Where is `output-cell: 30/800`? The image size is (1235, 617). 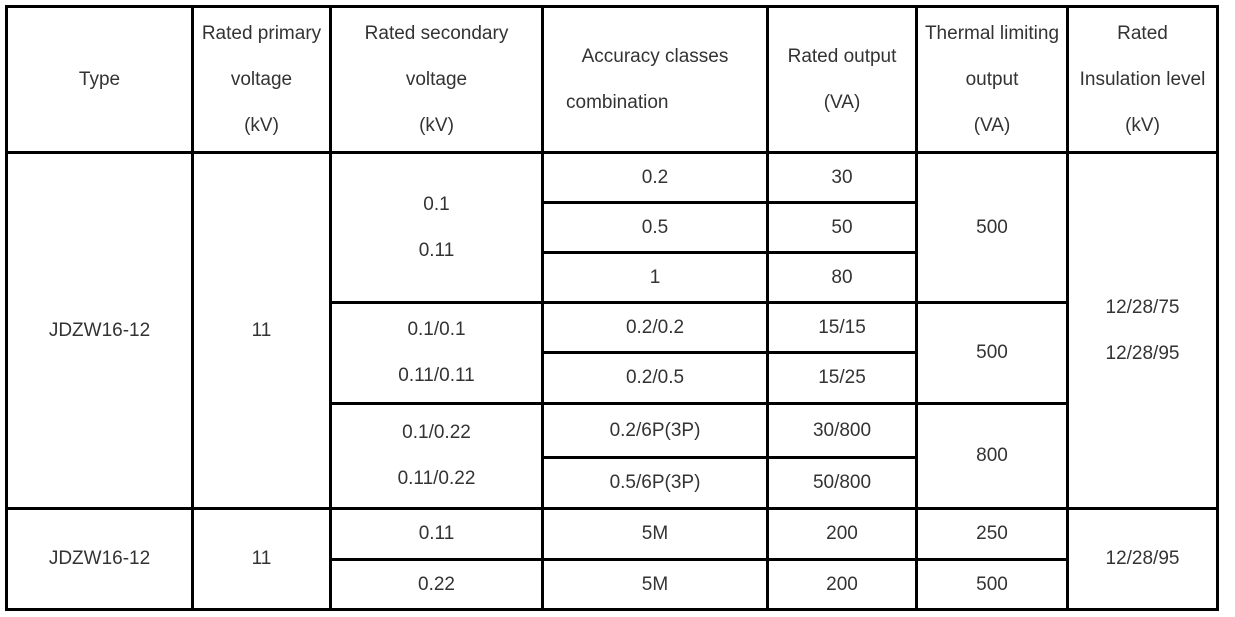
output-cell: 30/800 is located at coordinates (842, 430).